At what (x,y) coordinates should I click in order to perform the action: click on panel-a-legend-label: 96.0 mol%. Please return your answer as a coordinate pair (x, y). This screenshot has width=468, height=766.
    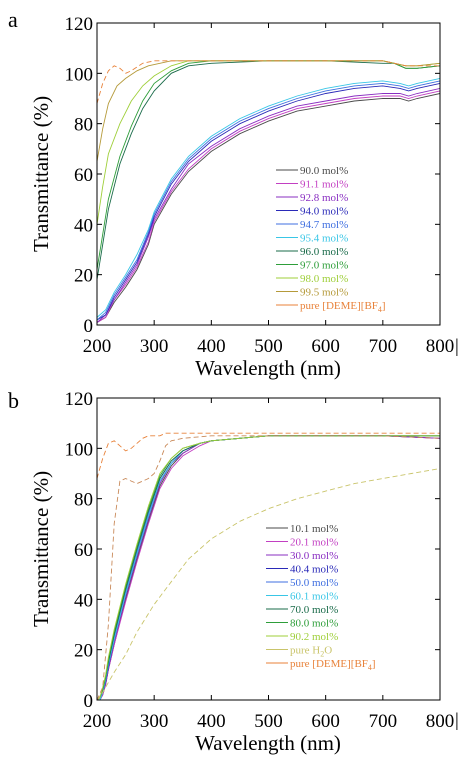
    Looking at the image, I should click on (324, 252).